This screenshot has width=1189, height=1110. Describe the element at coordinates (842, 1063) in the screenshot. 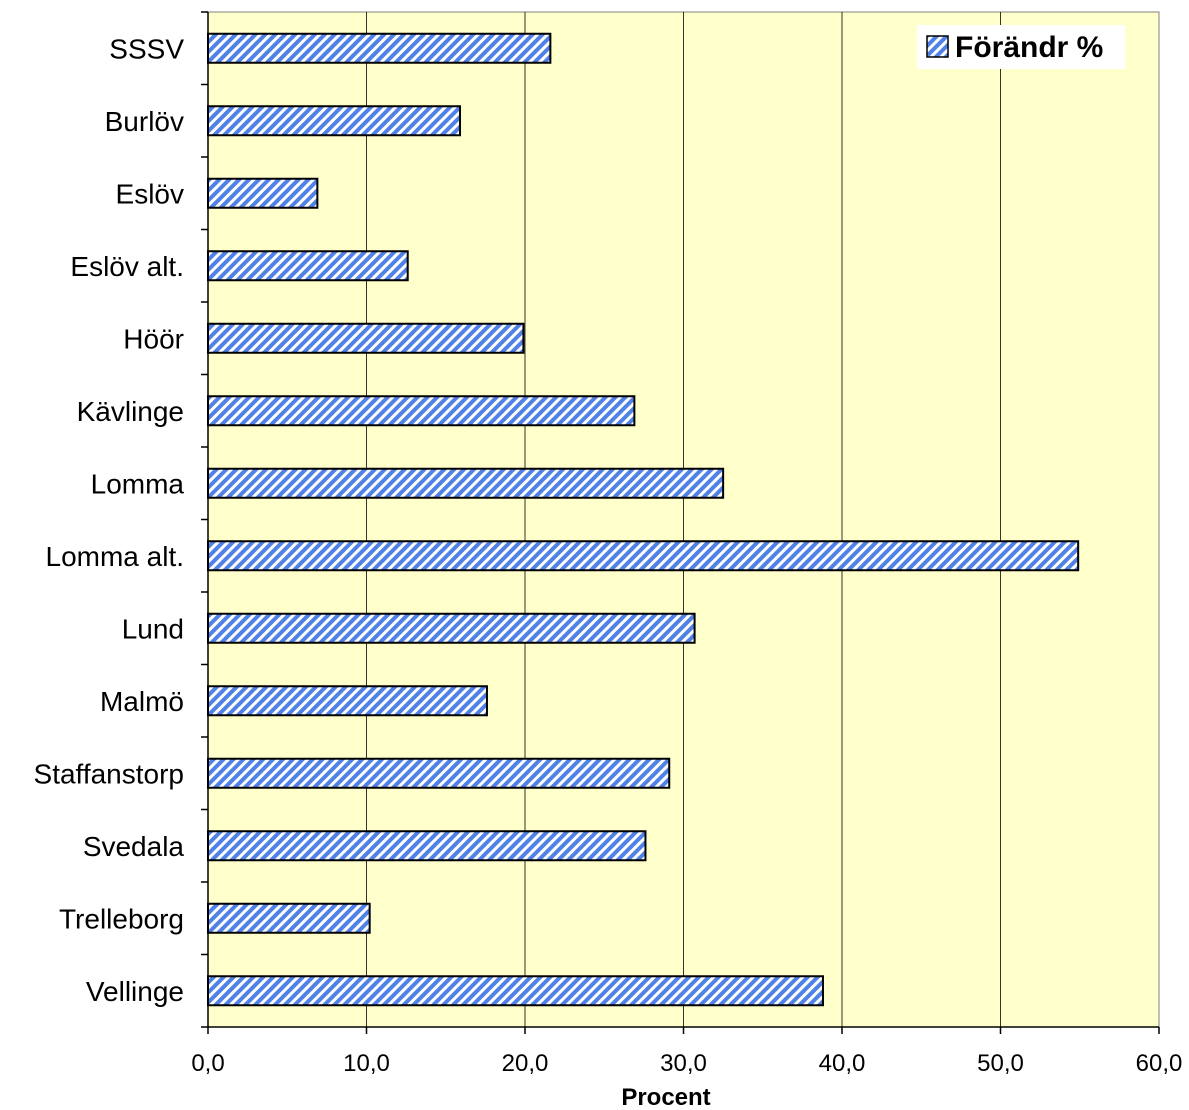

I see `x-tick-label: 40,0` at that location.